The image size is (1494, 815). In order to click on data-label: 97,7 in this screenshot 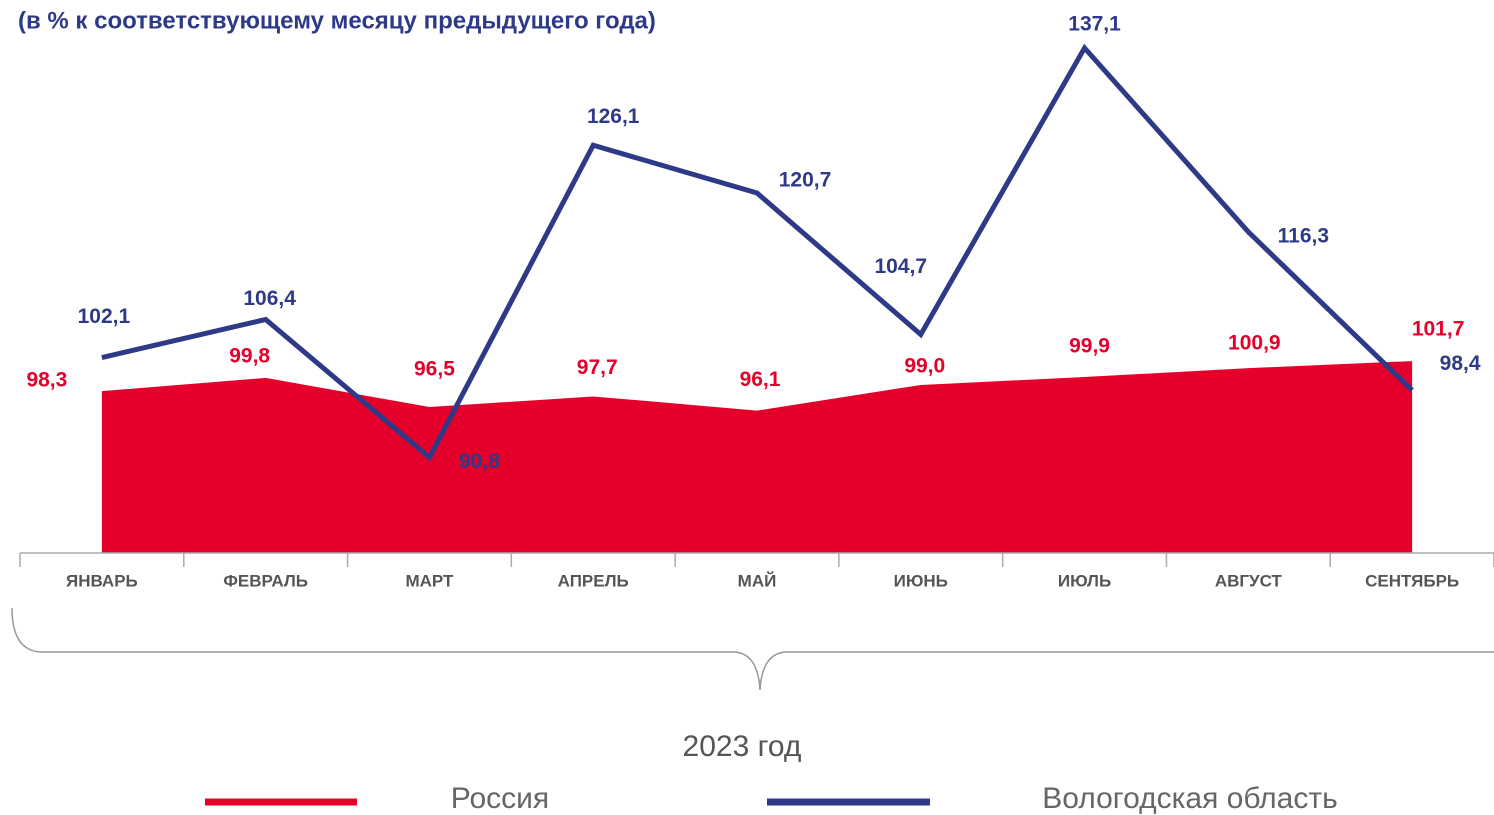, I will do `click(597, 367)`.